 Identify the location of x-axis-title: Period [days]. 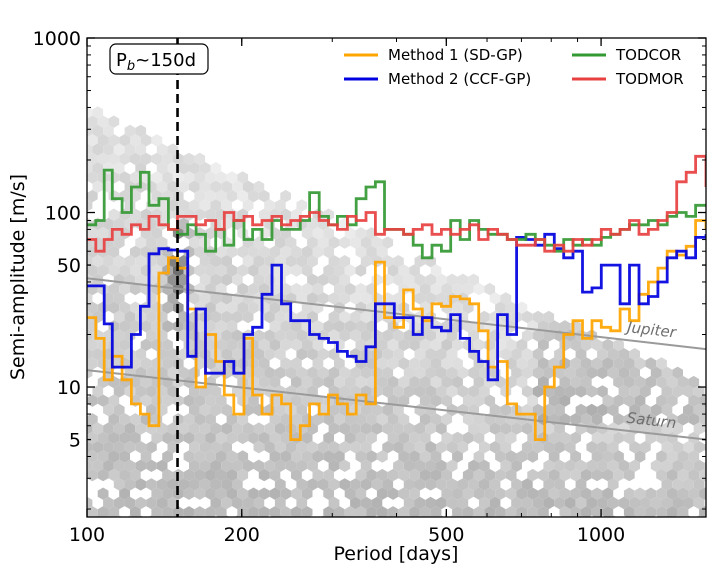
(396, 554).